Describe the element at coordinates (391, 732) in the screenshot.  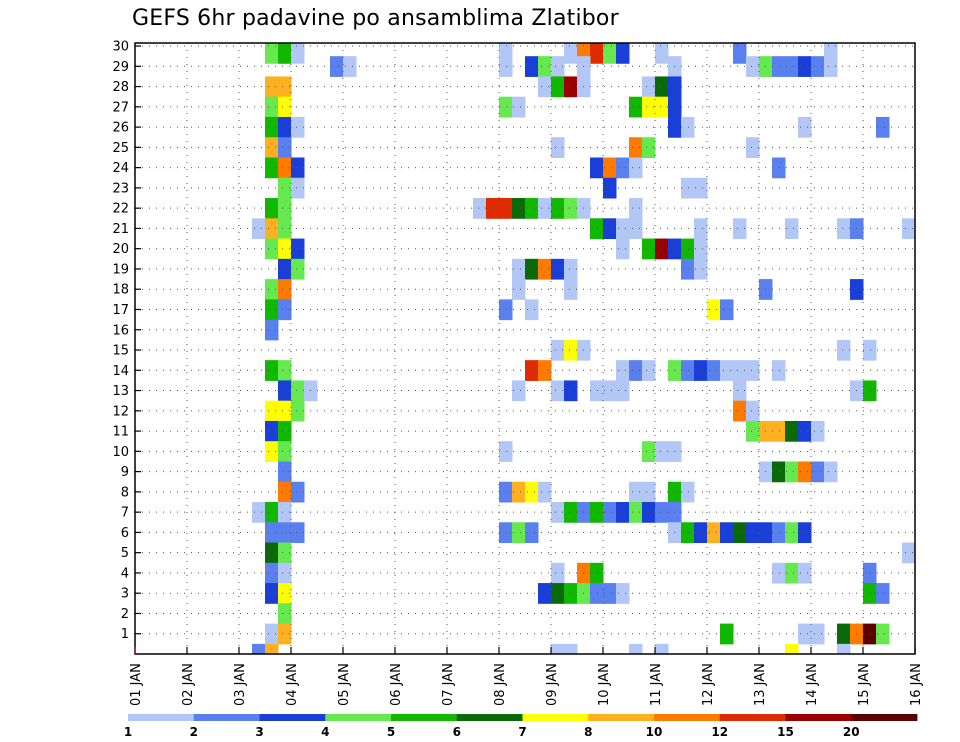
I see `legend-label: 5` at that location.